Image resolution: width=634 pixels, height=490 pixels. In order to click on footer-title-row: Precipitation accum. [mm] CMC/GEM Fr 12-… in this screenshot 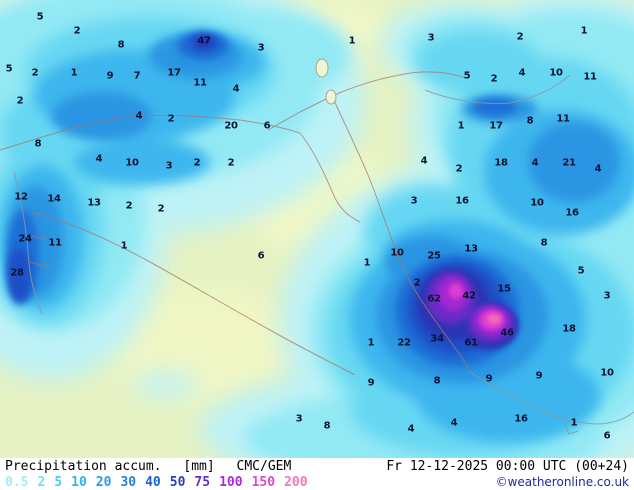, I will do `click(317, 466)`.